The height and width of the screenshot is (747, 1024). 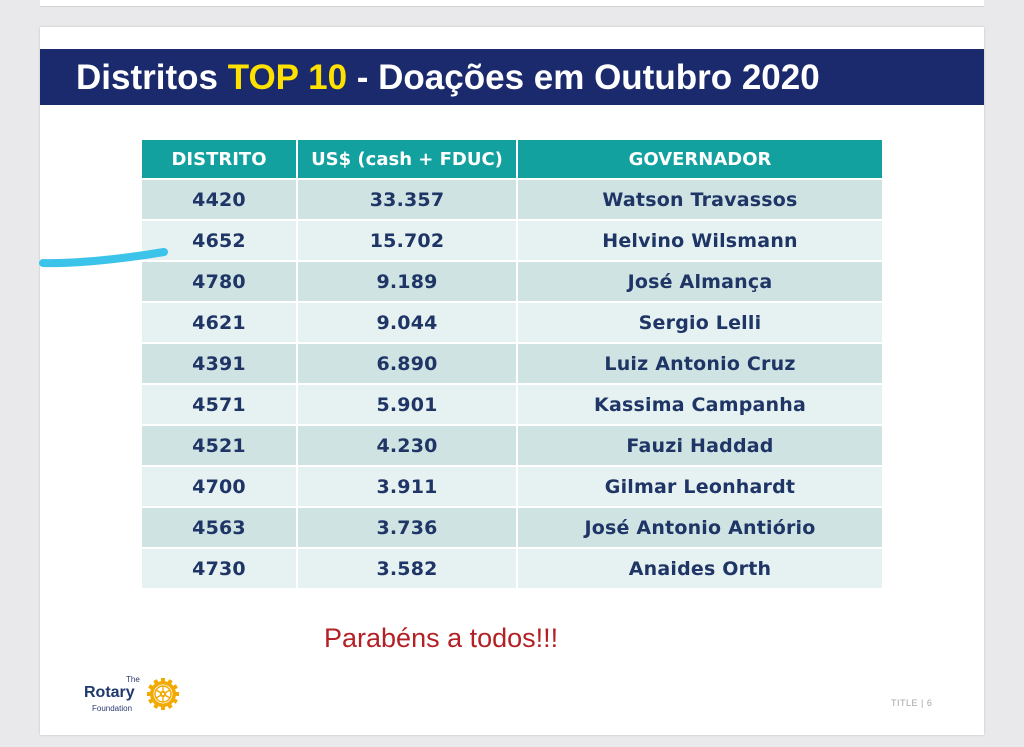 What do you see at coordinates (699, 527) in the screenshot?
I see `cell-governor: José Antonio Antiório` at bounding box center [699, 527].